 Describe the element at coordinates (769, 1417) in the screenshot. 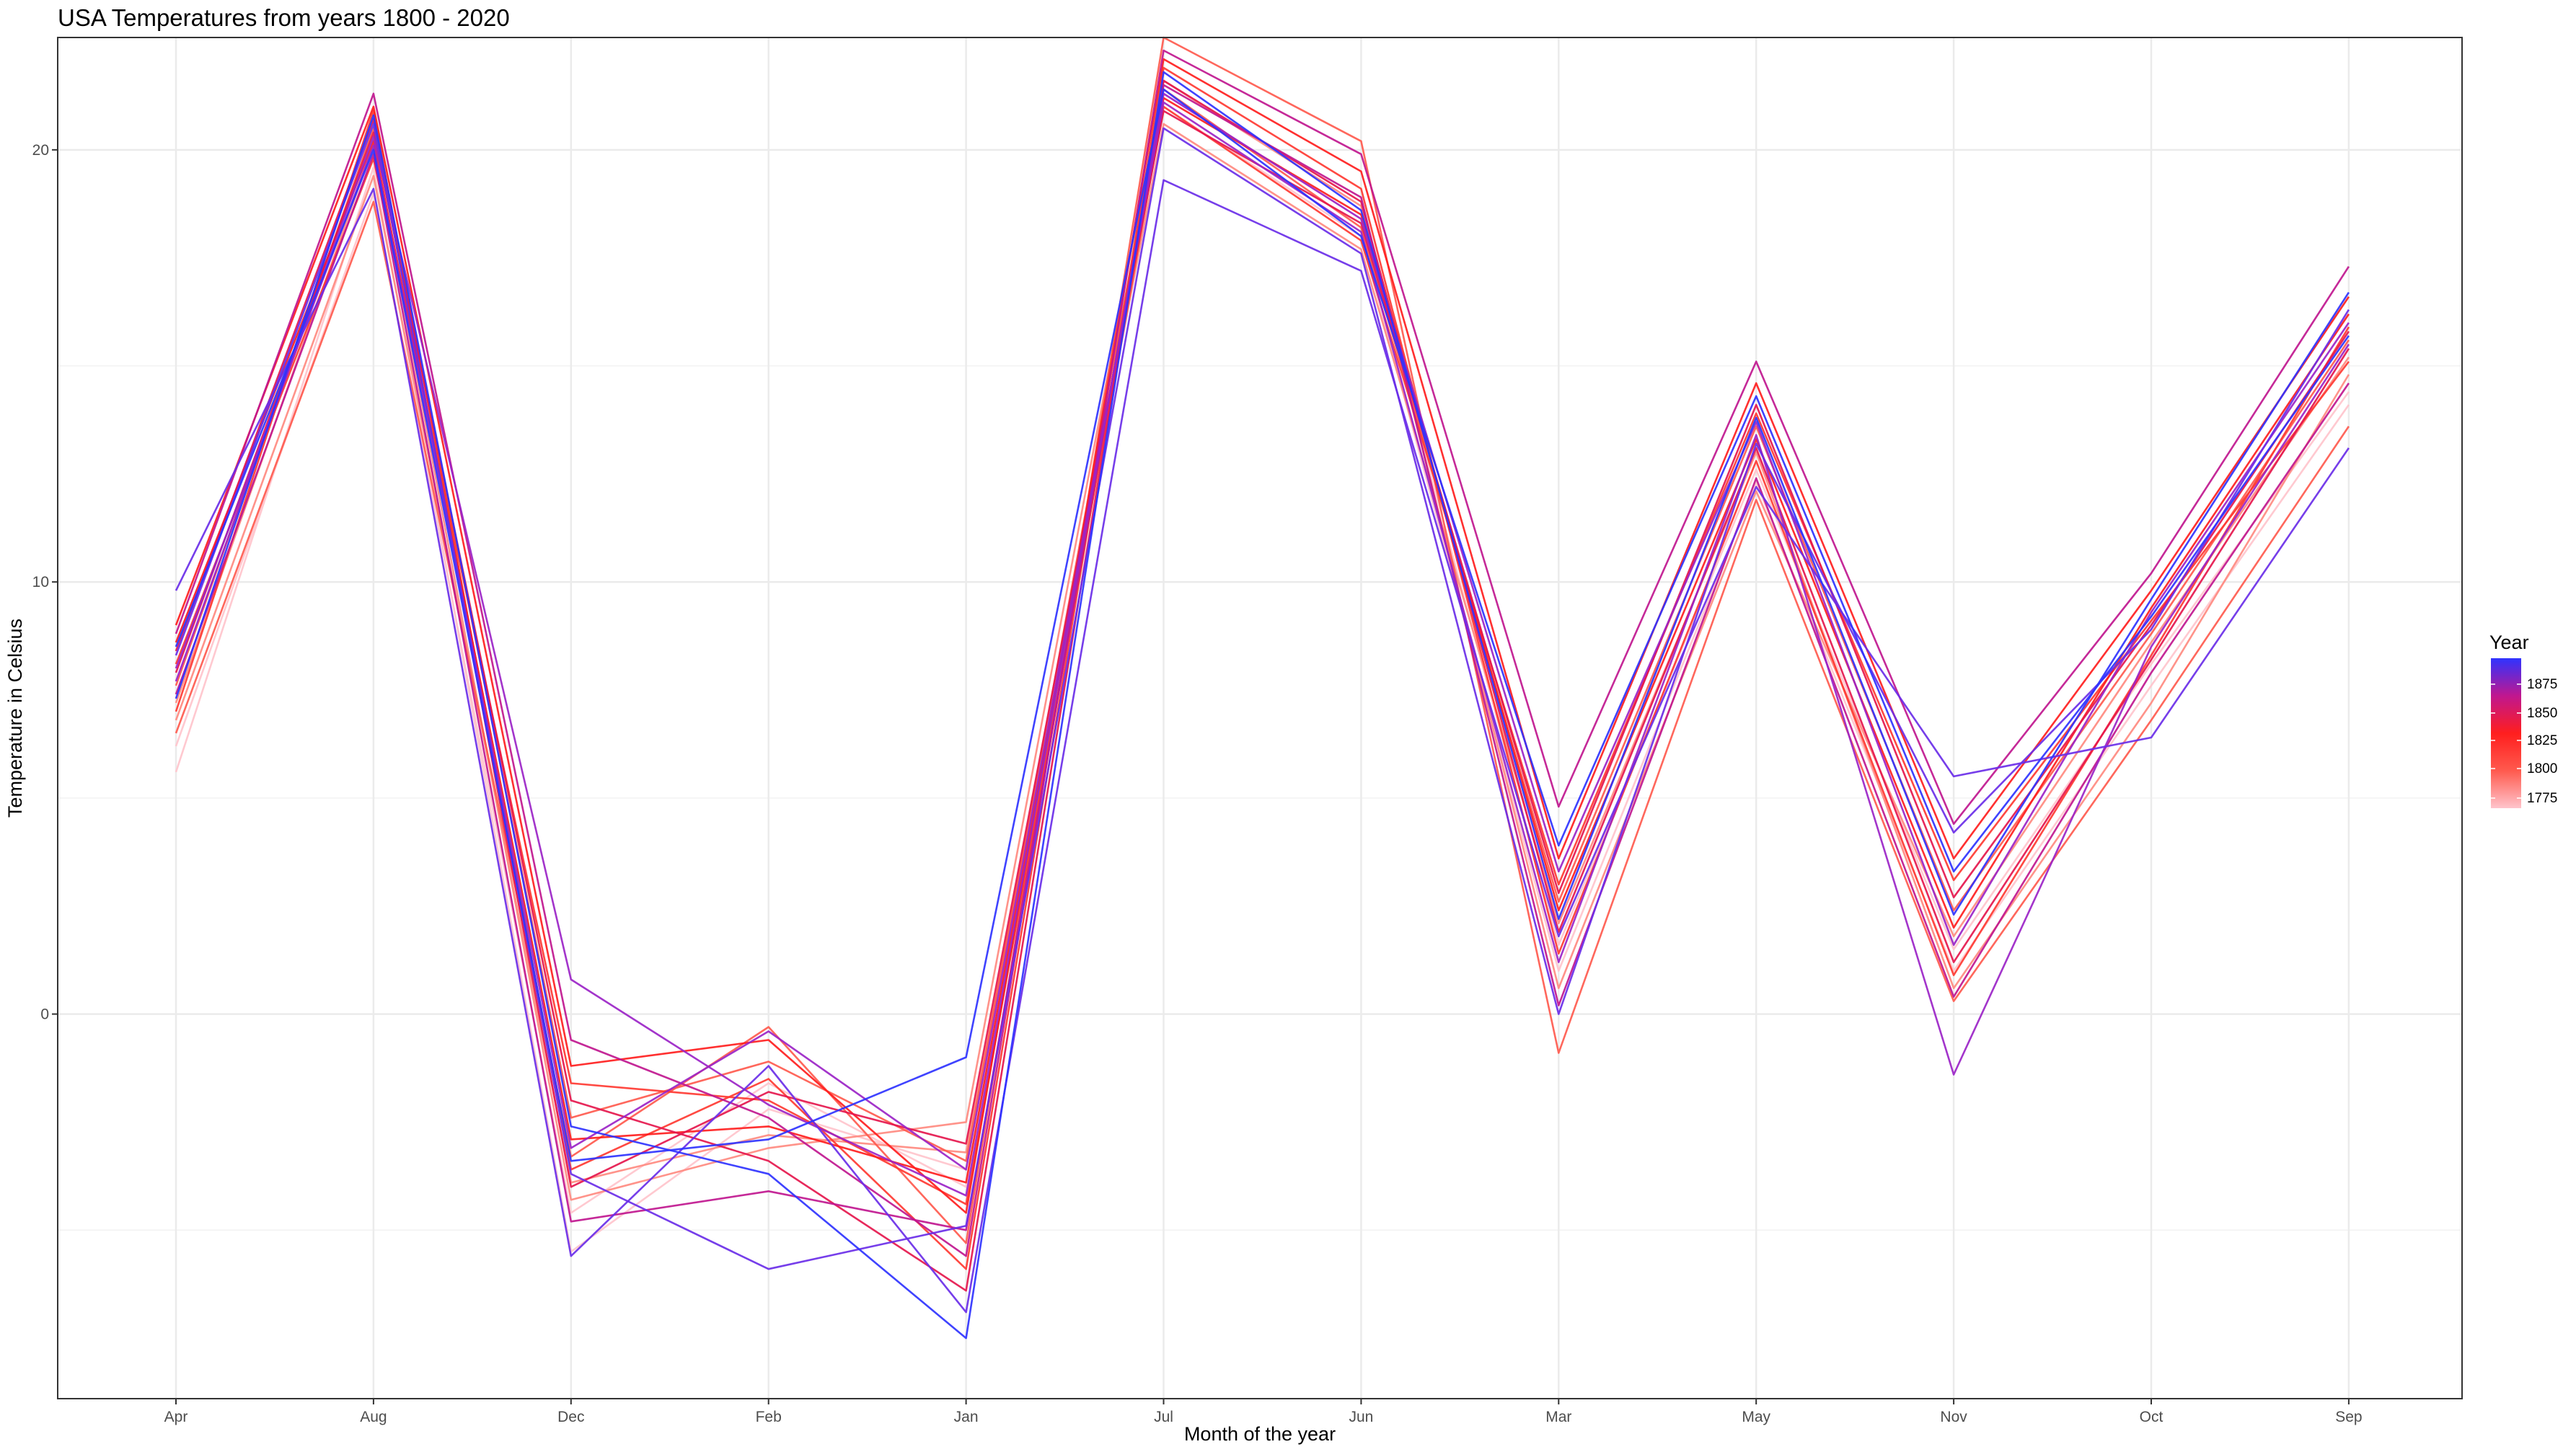

I see `x-tick-label: Feb` at that location.